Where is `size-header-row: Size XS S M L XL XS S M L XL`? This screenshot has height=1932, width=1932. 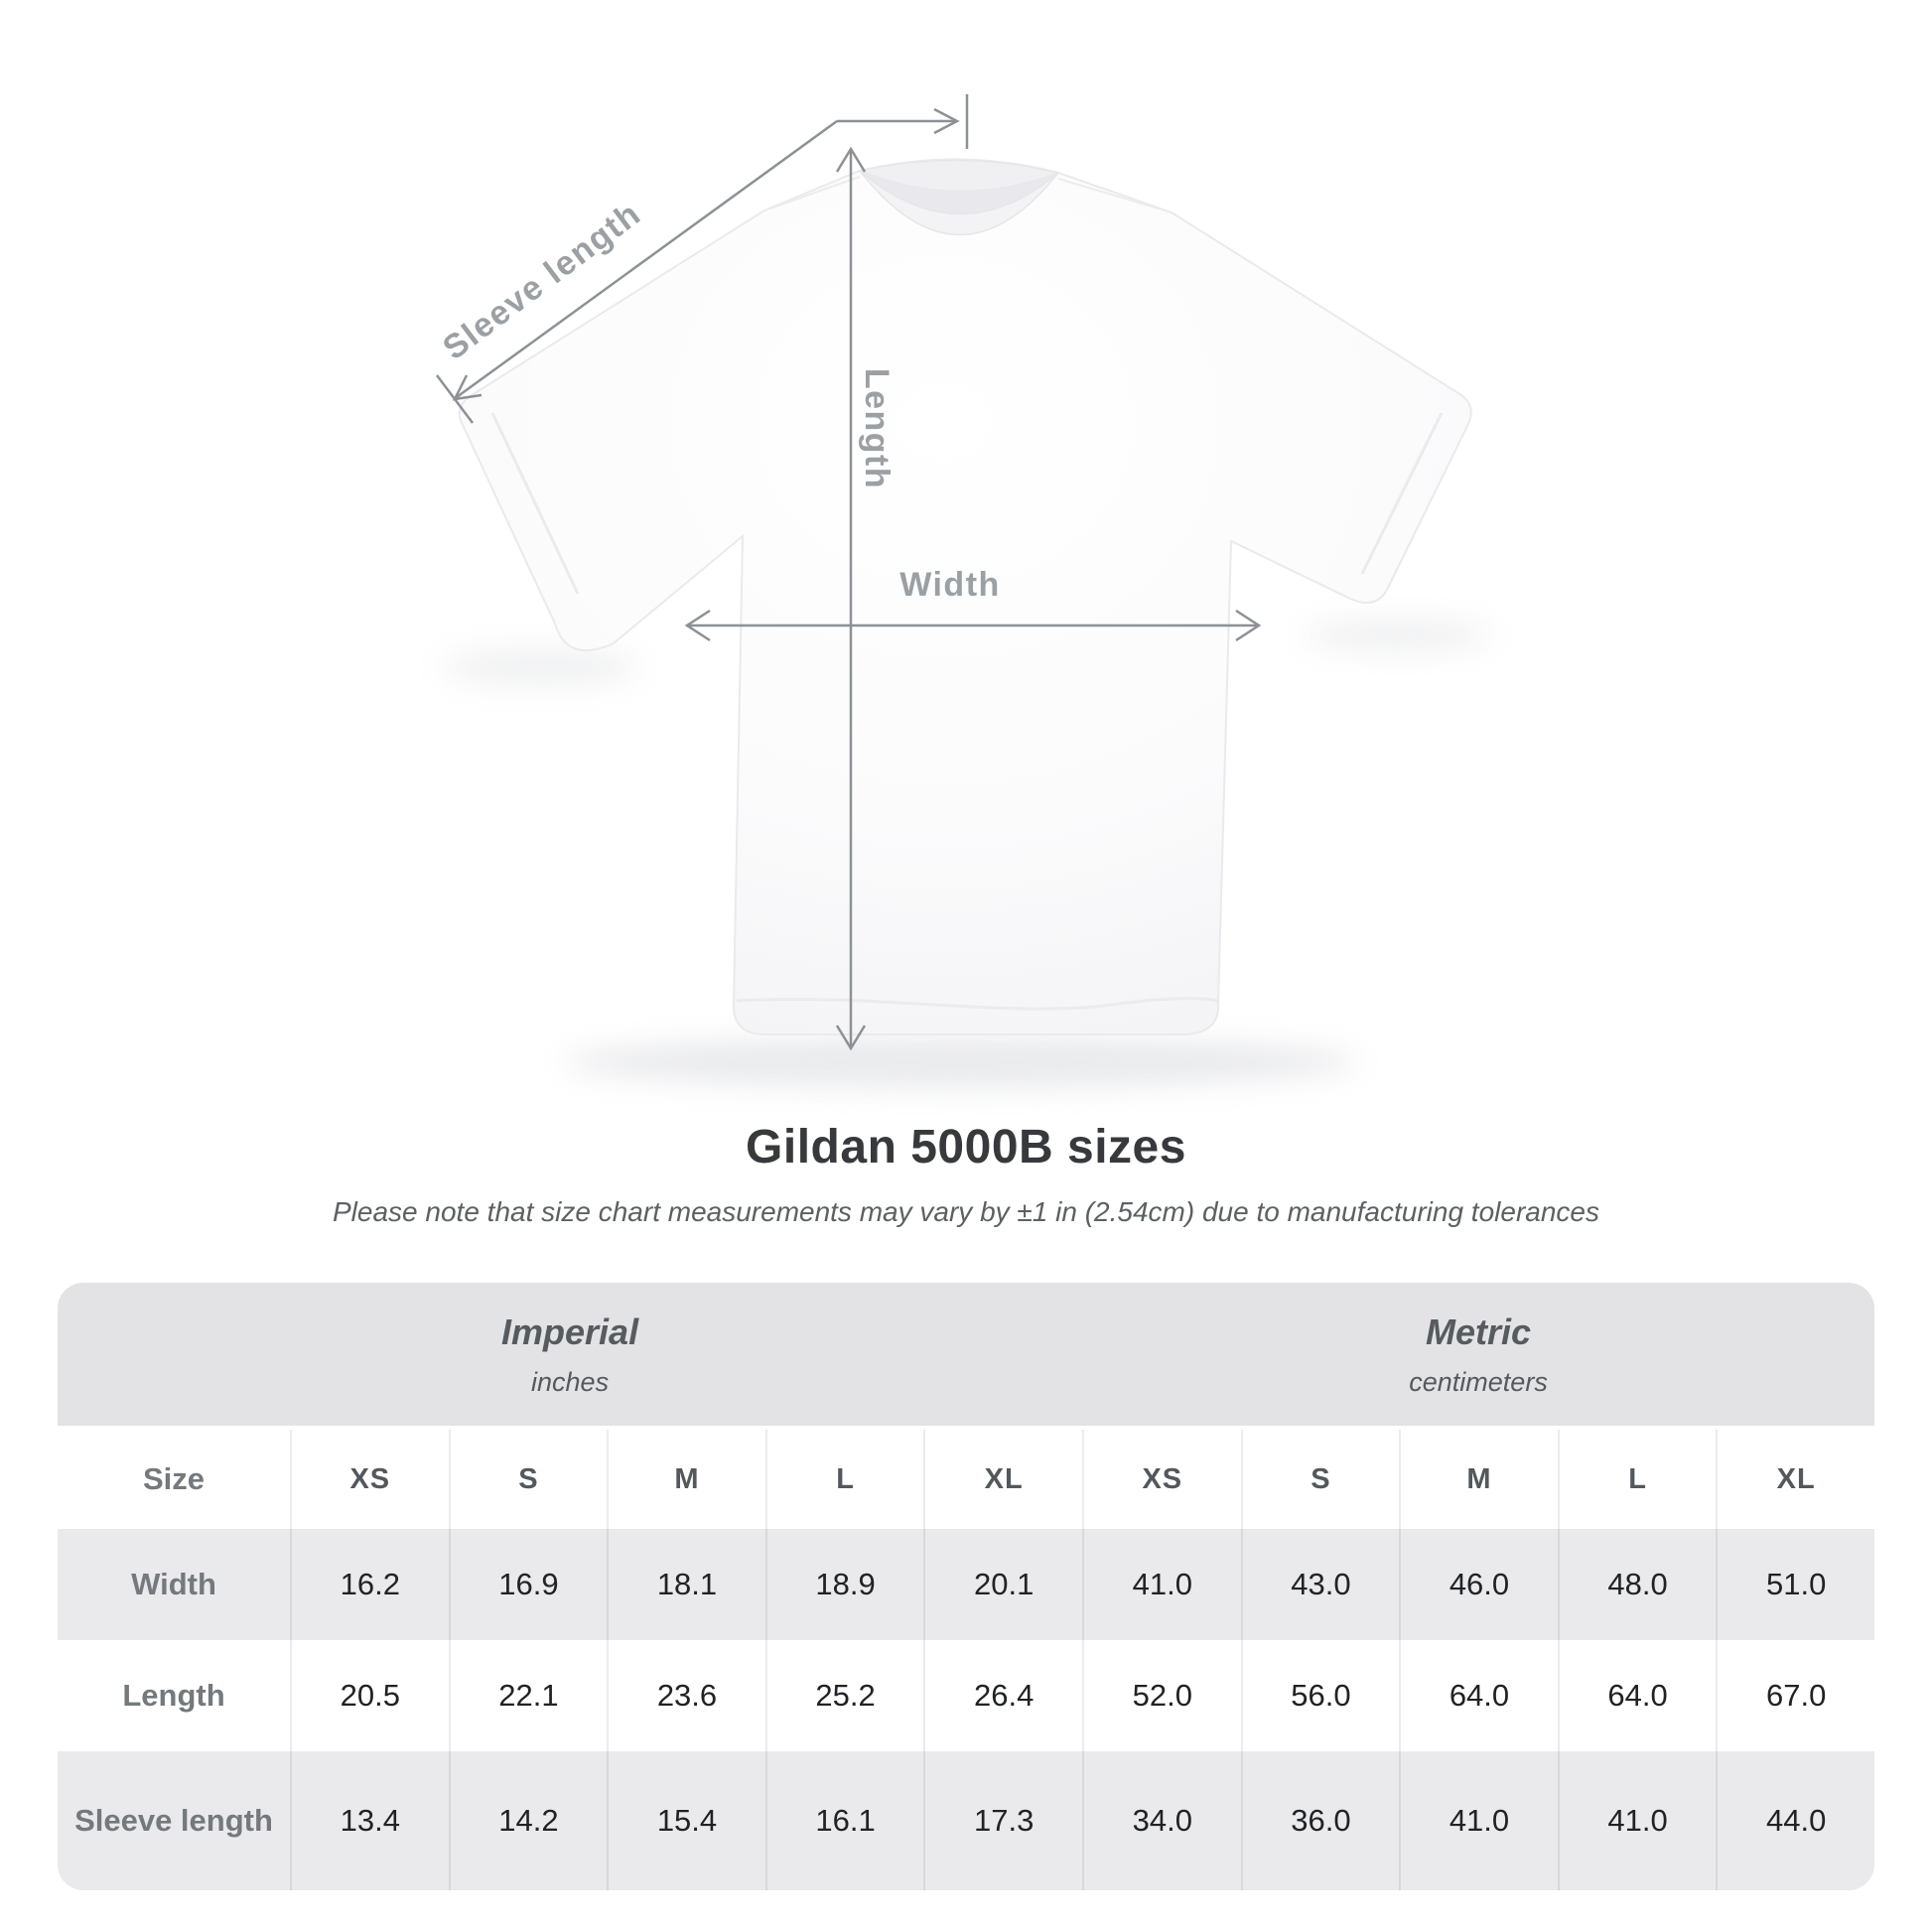 size-header-row: Size XS S M L XL XS S M L XL is located at coordinates (966, 1480).